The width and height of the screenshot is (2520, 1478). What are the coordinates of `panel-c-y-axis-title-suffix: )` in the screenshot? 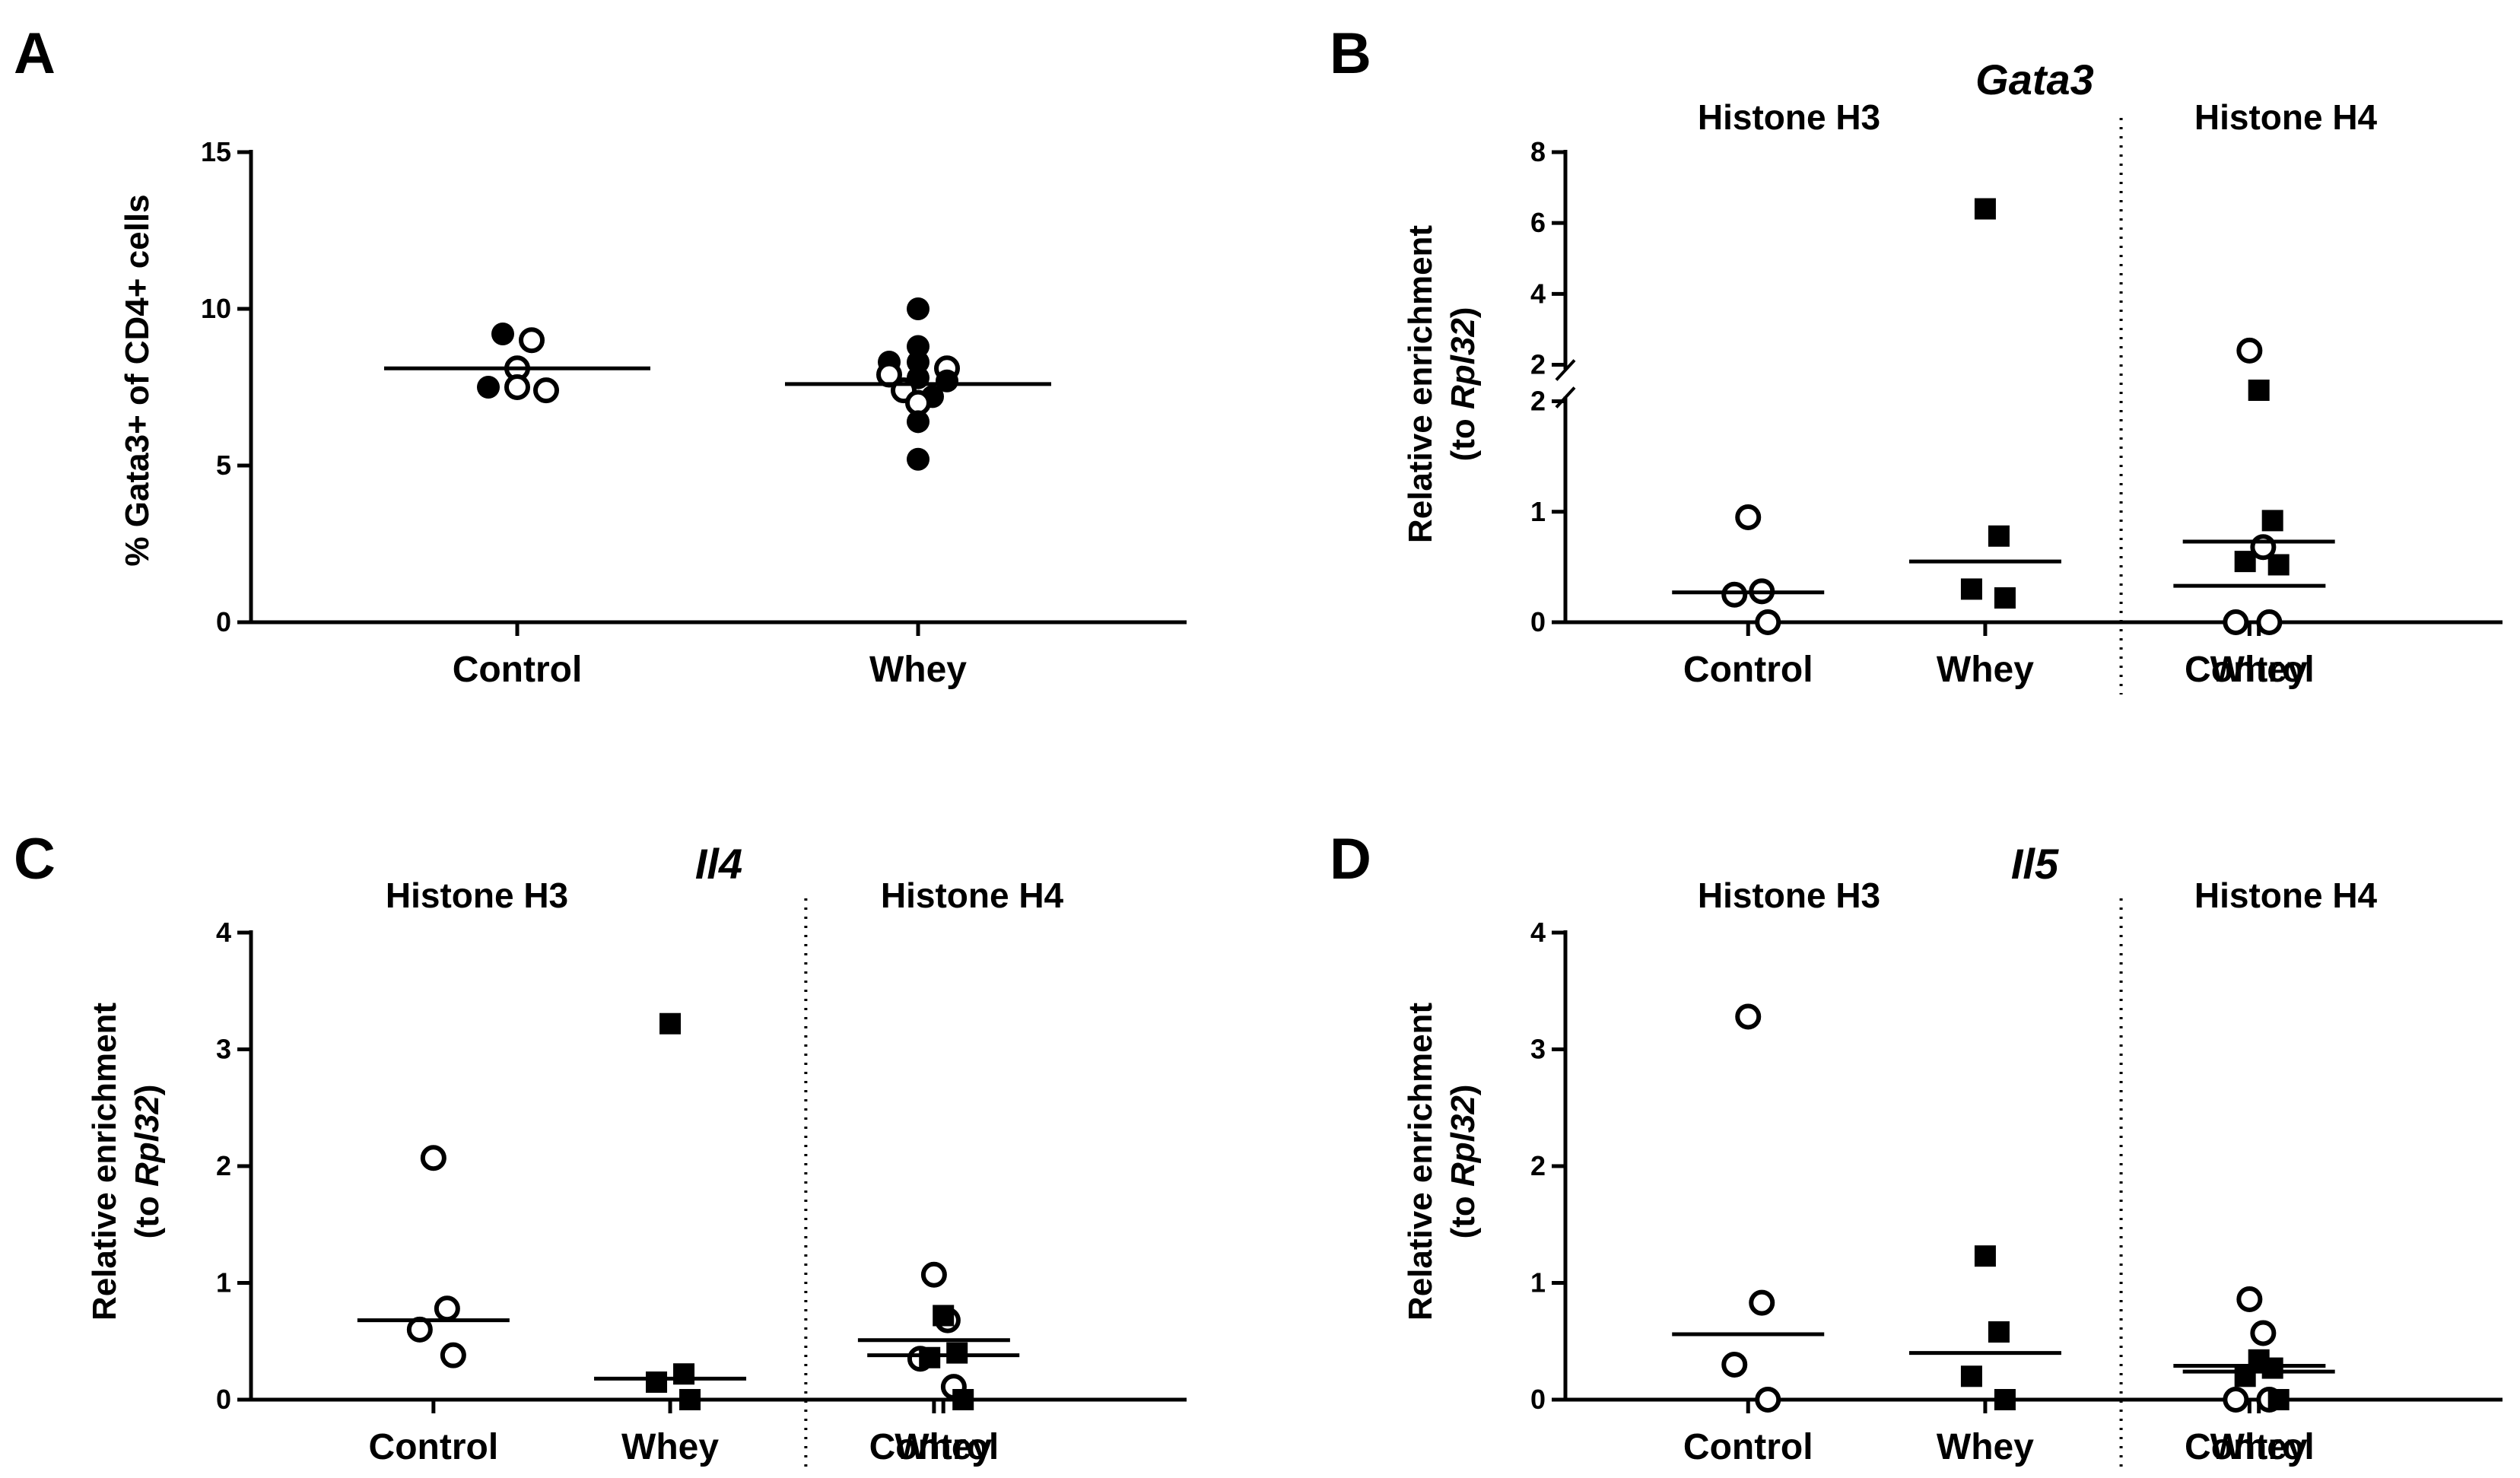 It's located at (147, 1090).